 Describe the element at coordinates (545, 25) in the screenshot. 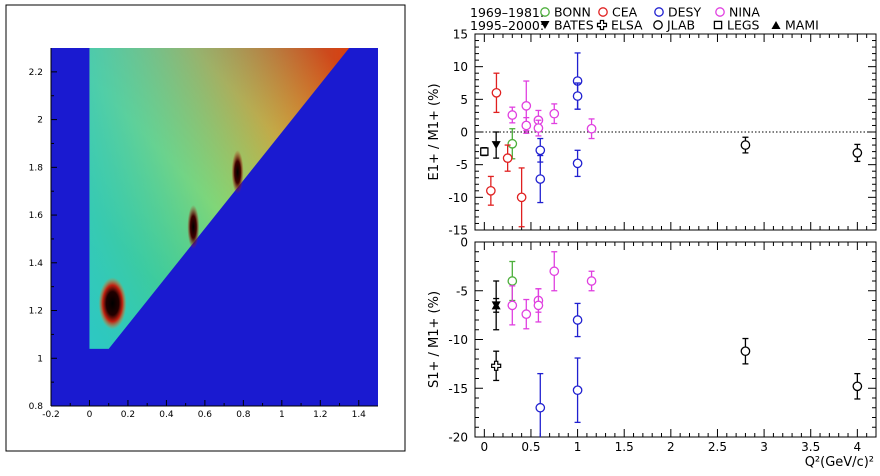

I see `legend-marker-bates` at that location.